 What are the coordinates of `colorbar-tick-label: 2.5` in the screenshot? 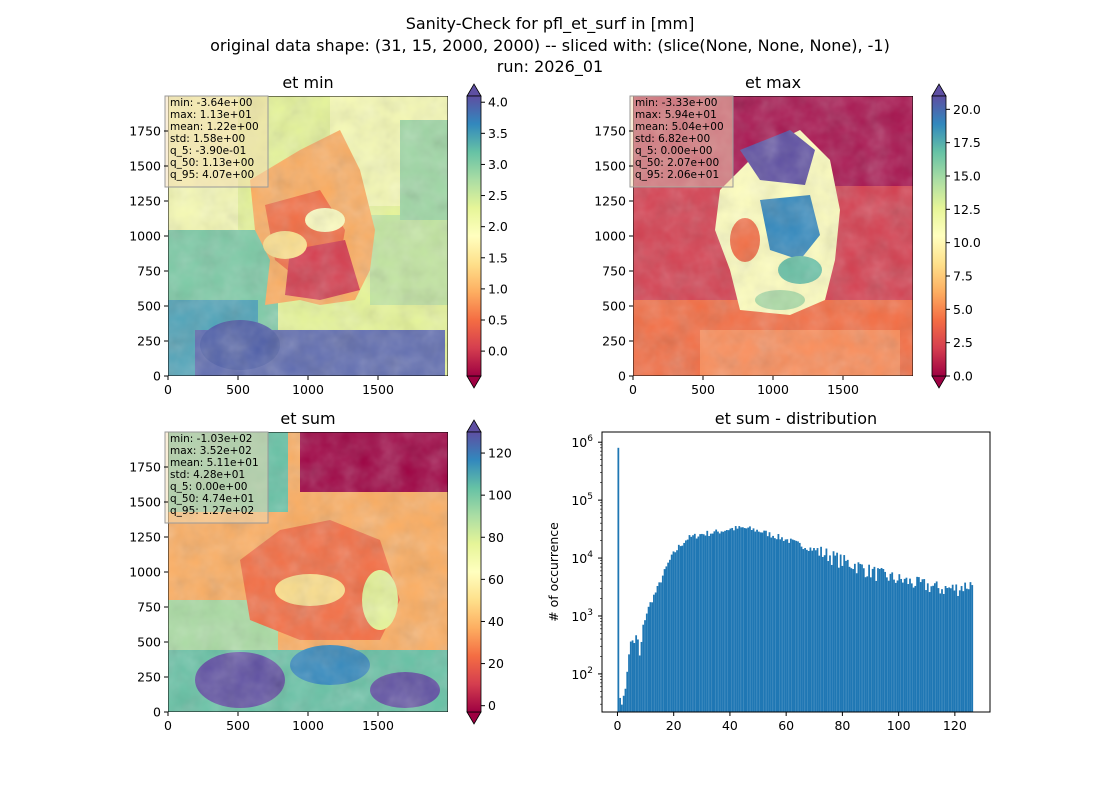 It's located at (498, 195).